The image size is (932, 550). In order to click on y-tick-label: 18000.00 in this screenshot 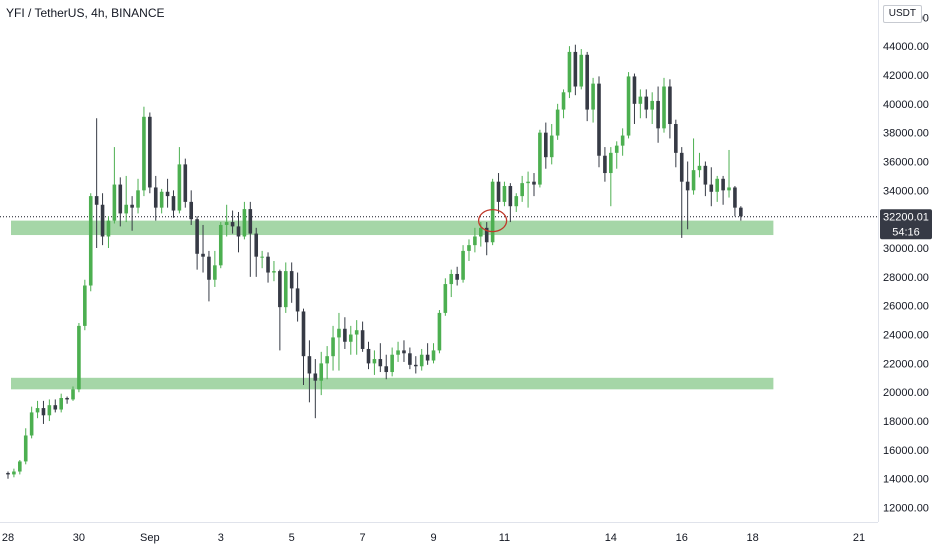, I will do `click(906, 422)`.